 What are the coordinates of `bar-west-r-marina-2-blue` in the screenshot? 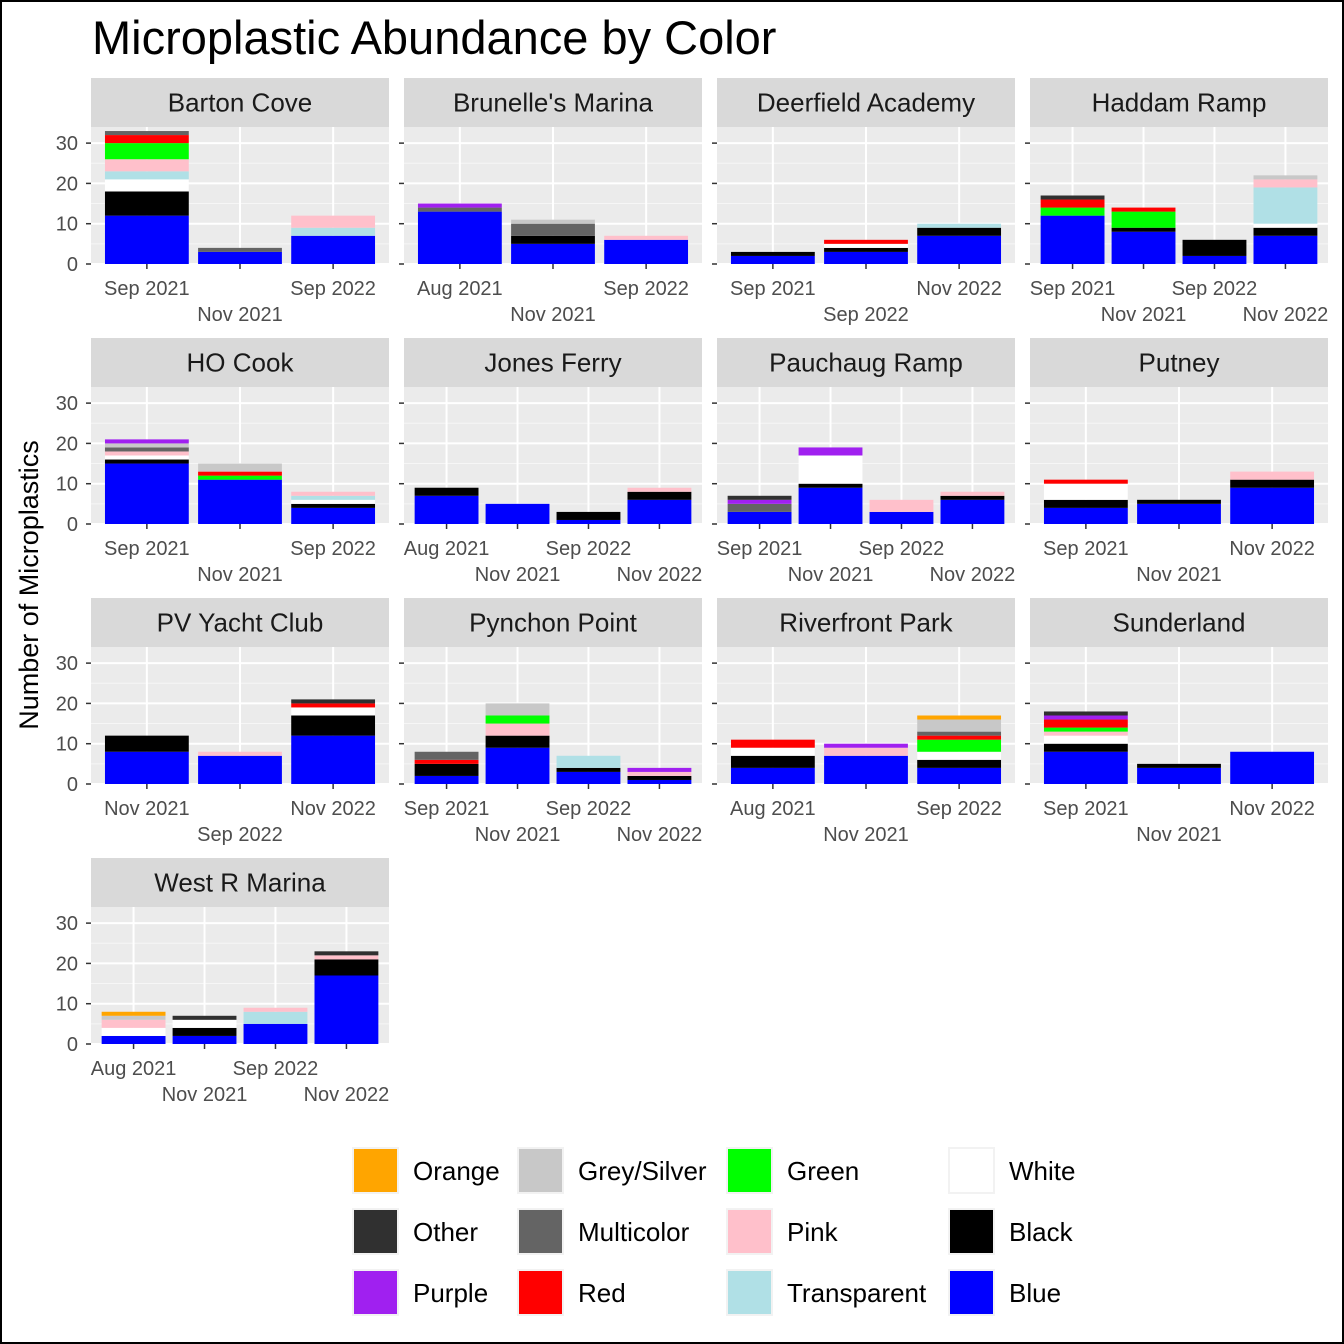 It's located at (204, 1039).